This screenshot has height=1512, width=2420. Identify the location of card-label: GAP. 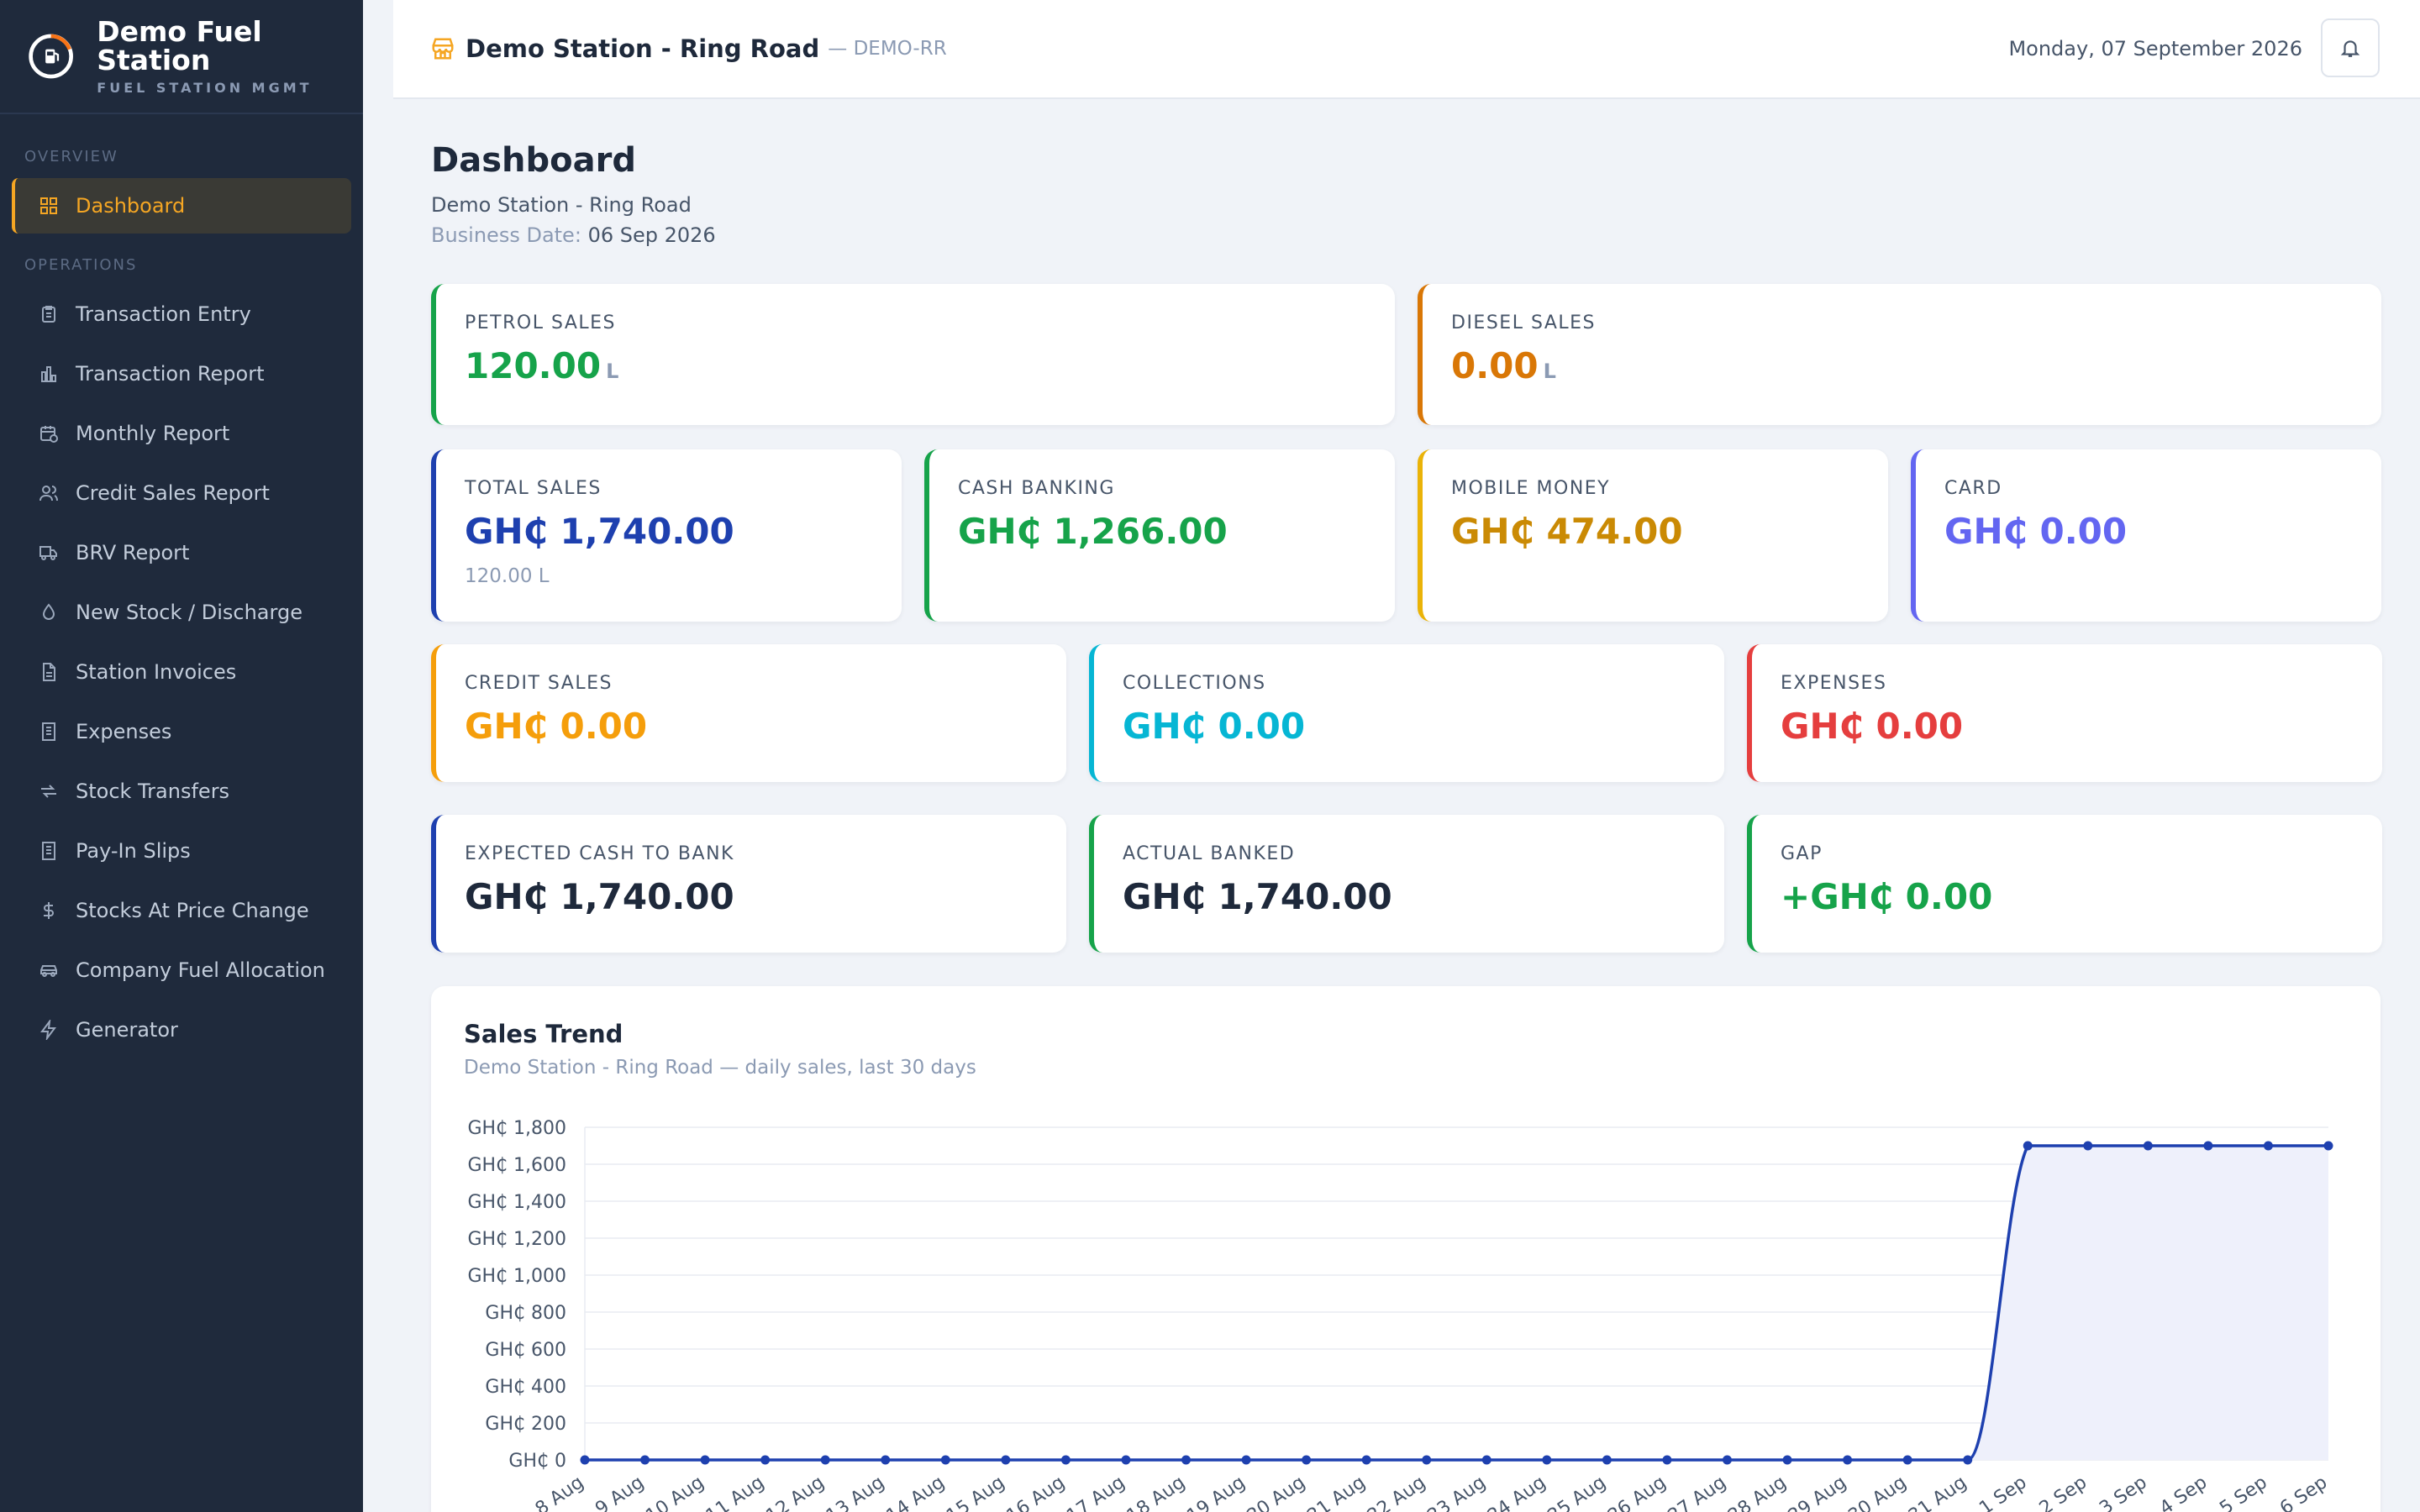
(1802, 853).